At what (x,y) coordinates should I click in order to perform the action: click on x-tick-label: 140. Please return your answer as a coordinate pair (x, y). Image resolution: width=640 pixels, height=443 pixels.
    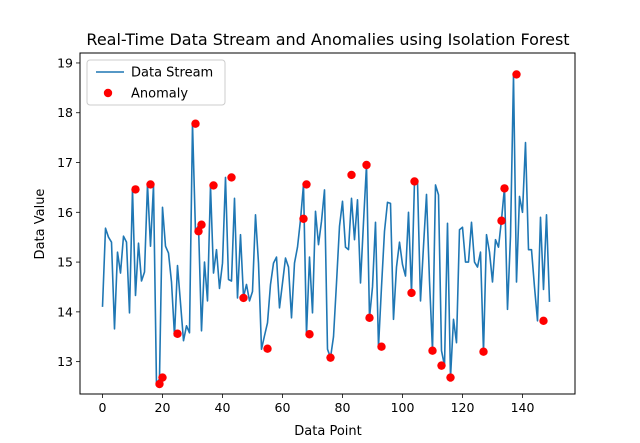
    Looking at the image, I should click on (523, 407).